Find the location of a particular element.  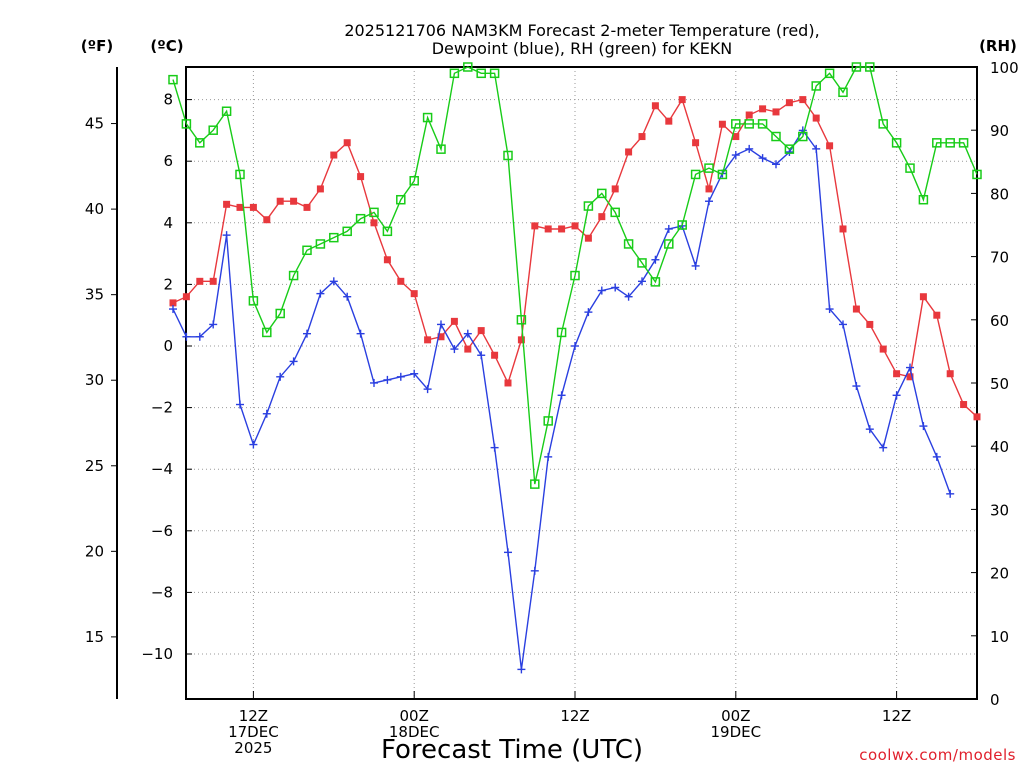

fahrenheit-tick-label: 35 is located at coordinates (94, 295).